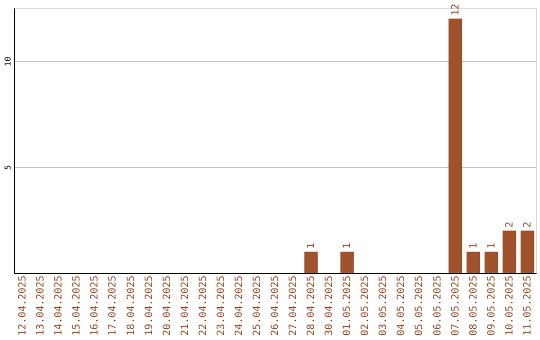 The width and height of the screenshot is (540, 340). I want to click on x-tick-label: 23.04.2025, so click(221, 306).